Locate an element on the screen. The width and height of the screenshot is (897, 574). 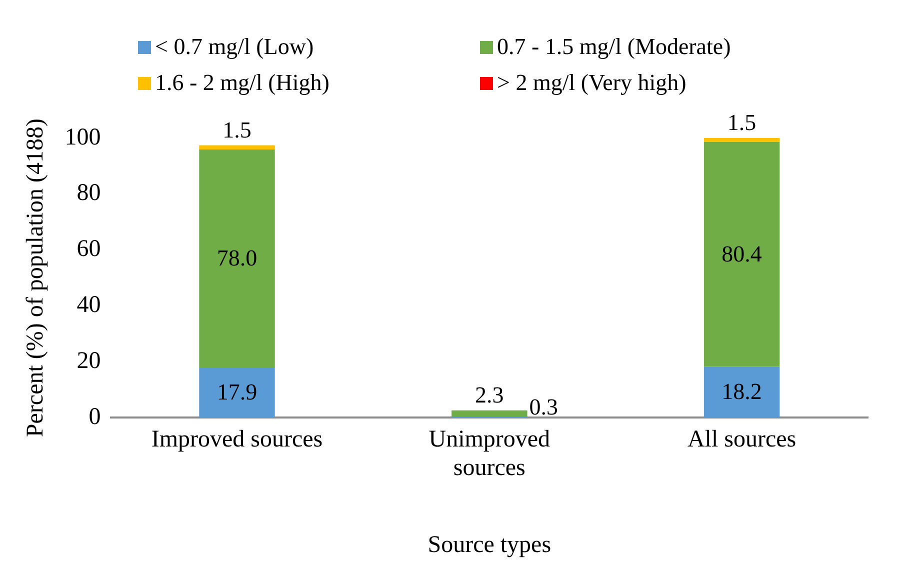
data-label: 2.3 is located at coordinates (489, 395).